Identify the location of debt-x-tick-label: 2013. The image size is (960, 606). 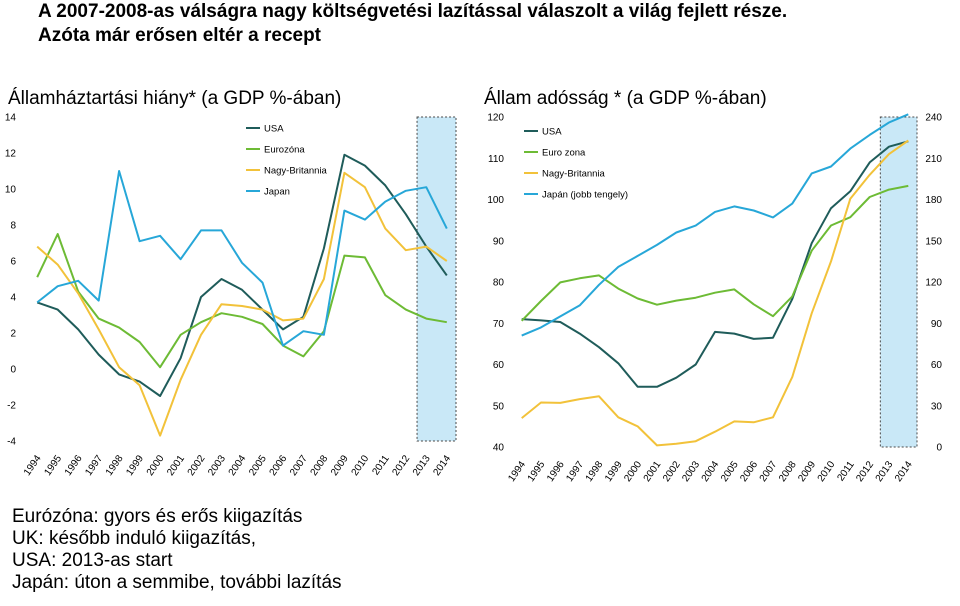
(885, 471).